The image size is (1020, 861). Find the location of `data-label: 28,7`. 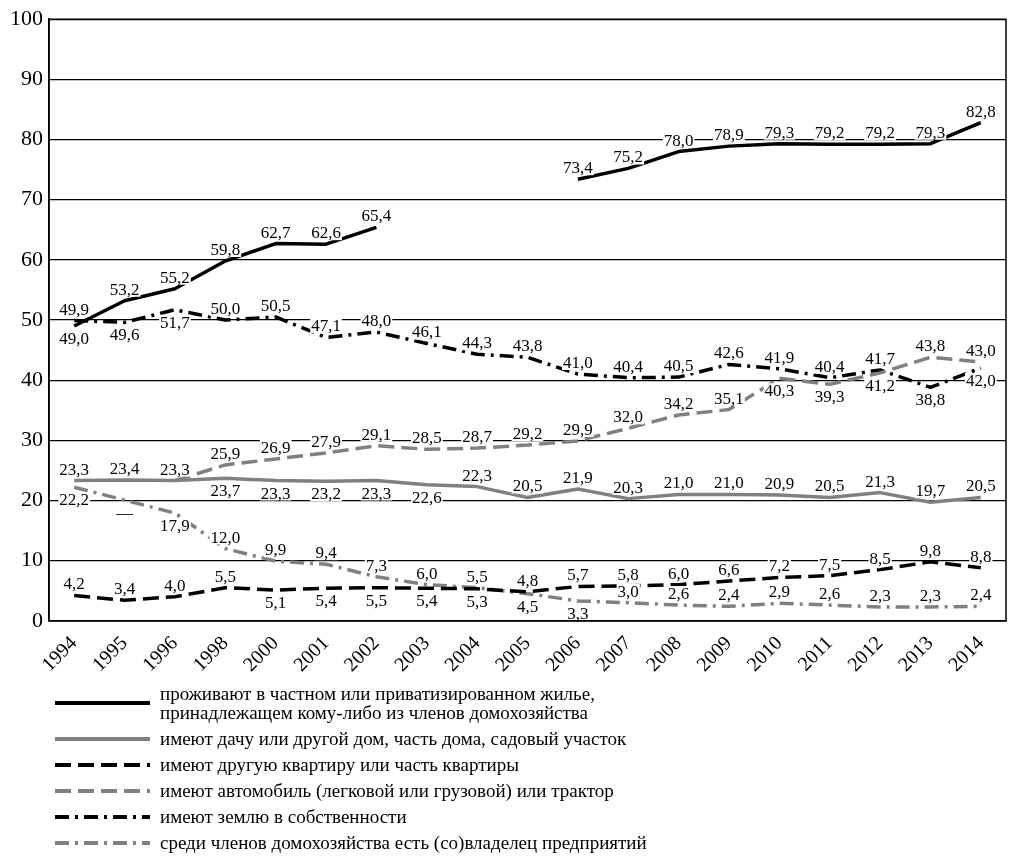

data-label: 28,7 is located at coordinates (477, 437).